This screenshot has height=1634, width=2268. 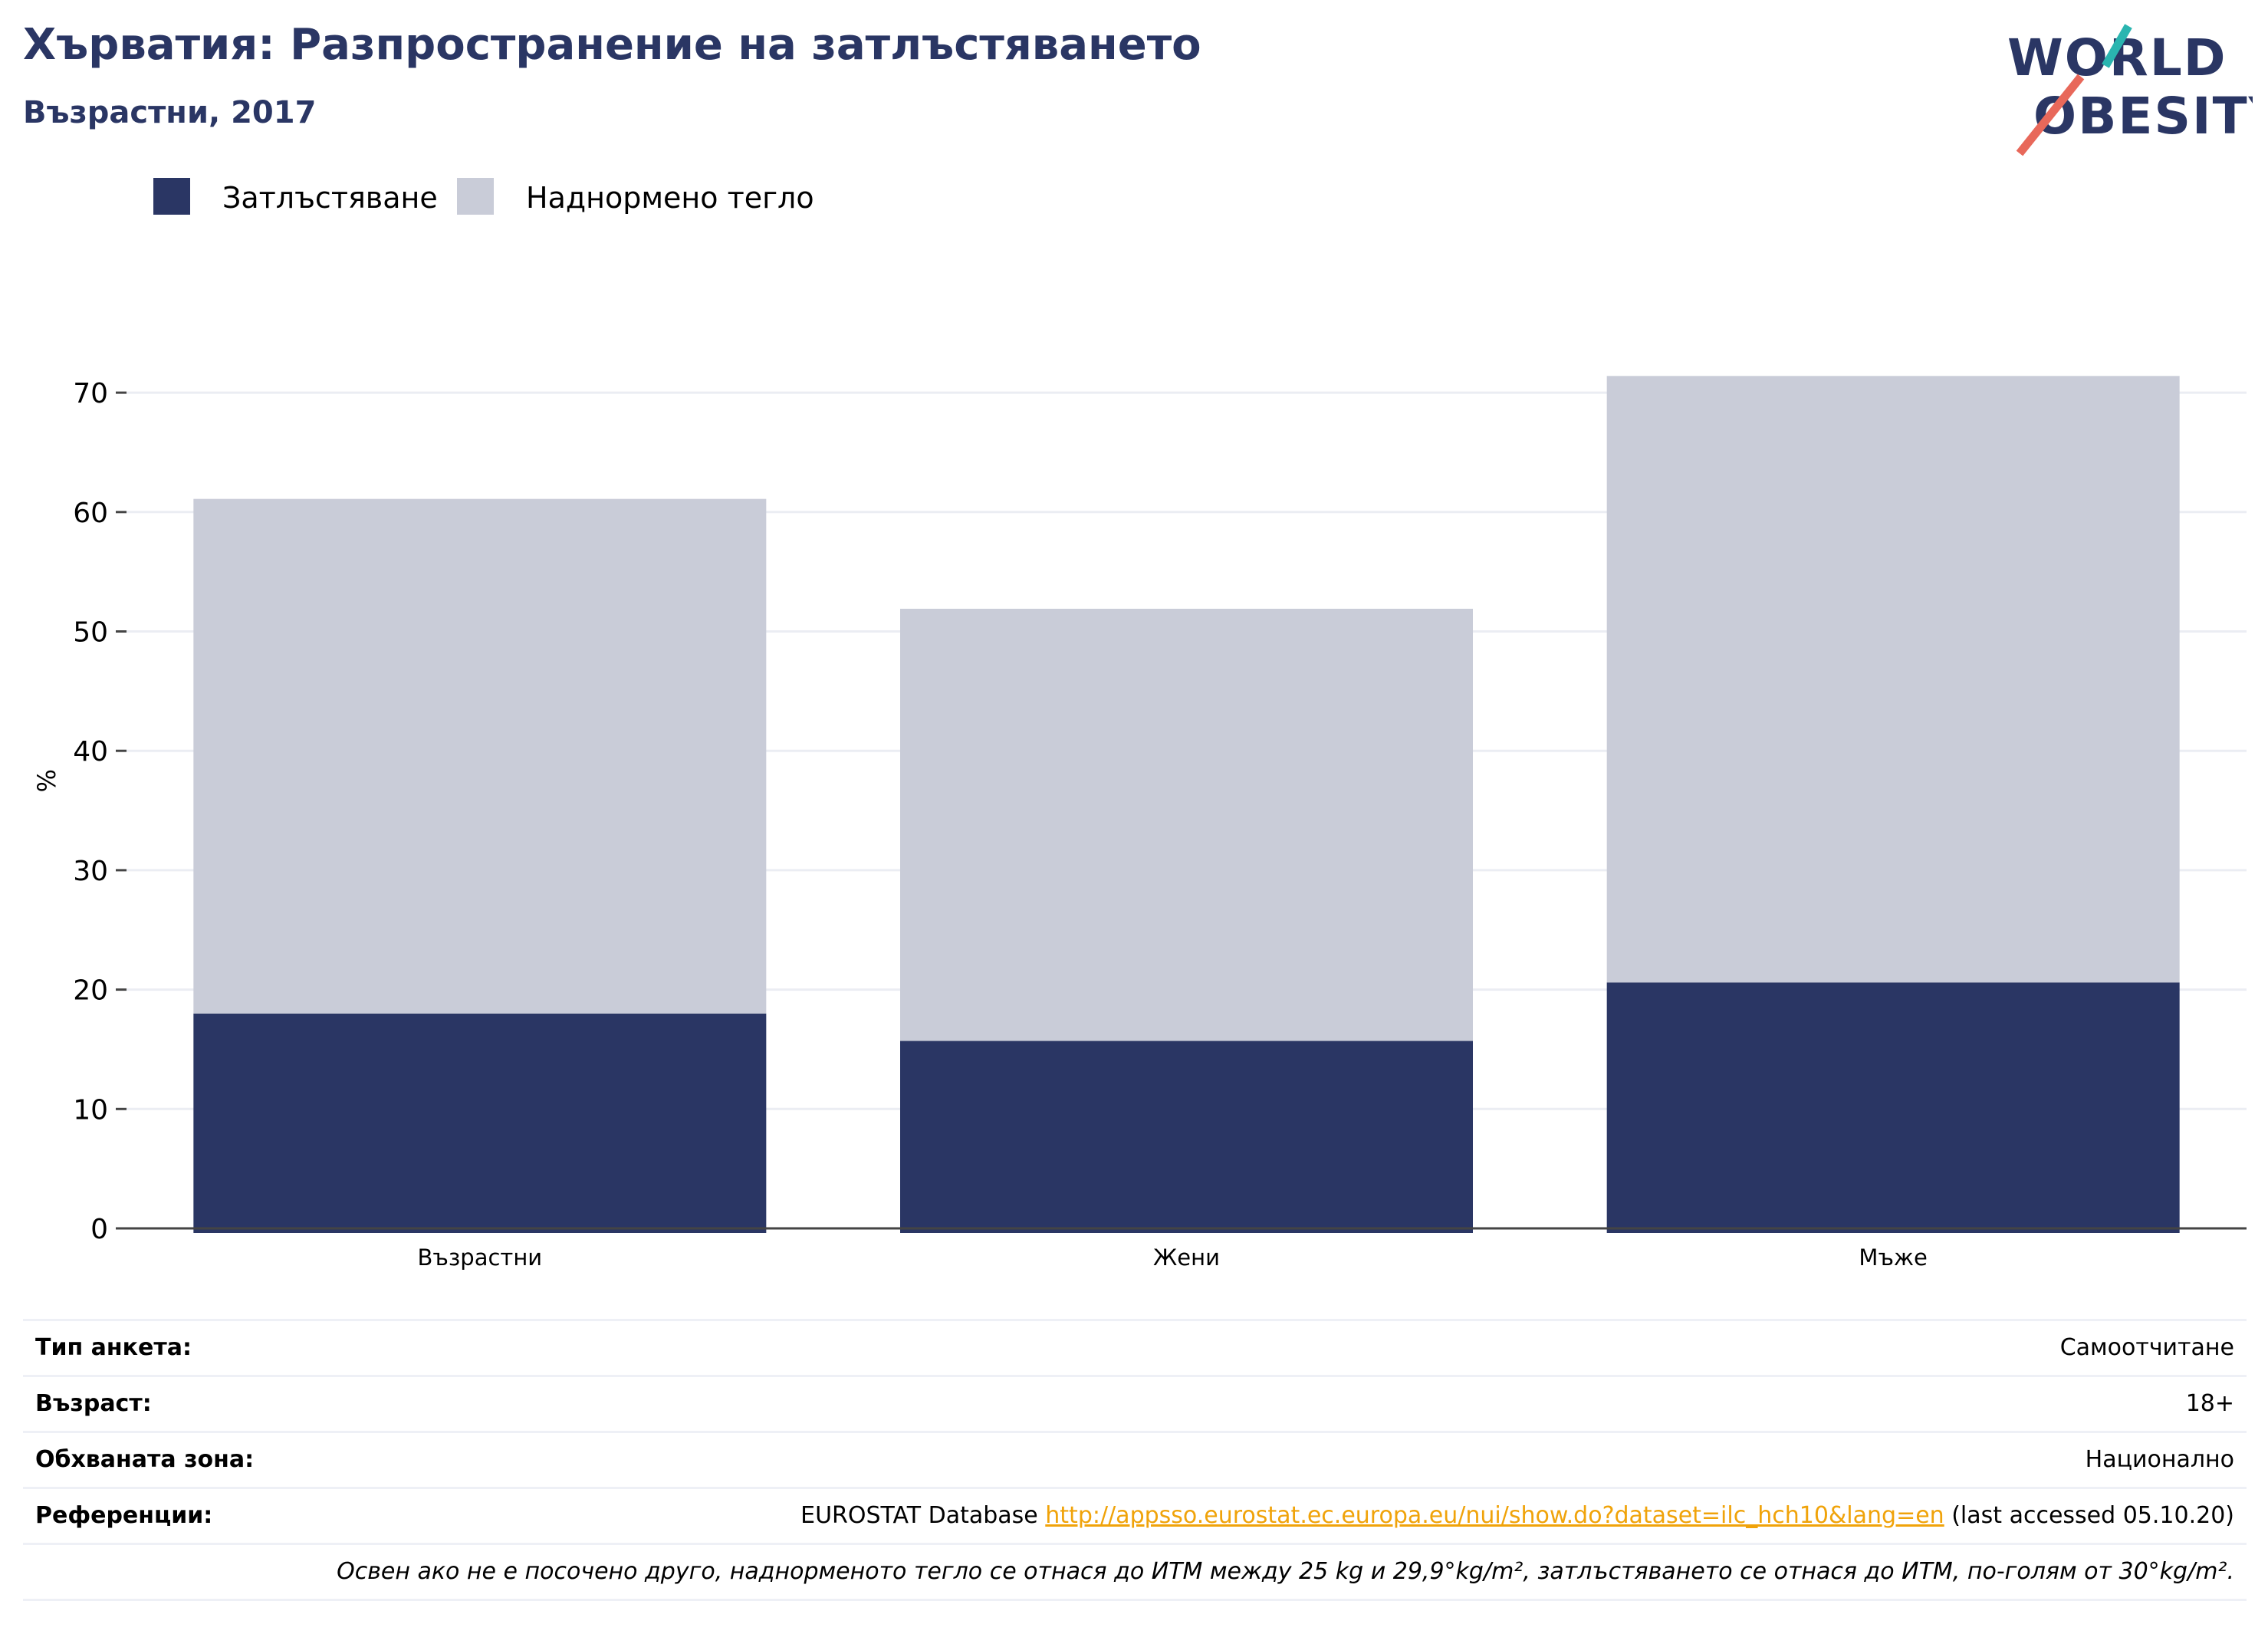 I want to click on world-obesity-logo: WORLD OBESITY, so click(x=2130, y=90).